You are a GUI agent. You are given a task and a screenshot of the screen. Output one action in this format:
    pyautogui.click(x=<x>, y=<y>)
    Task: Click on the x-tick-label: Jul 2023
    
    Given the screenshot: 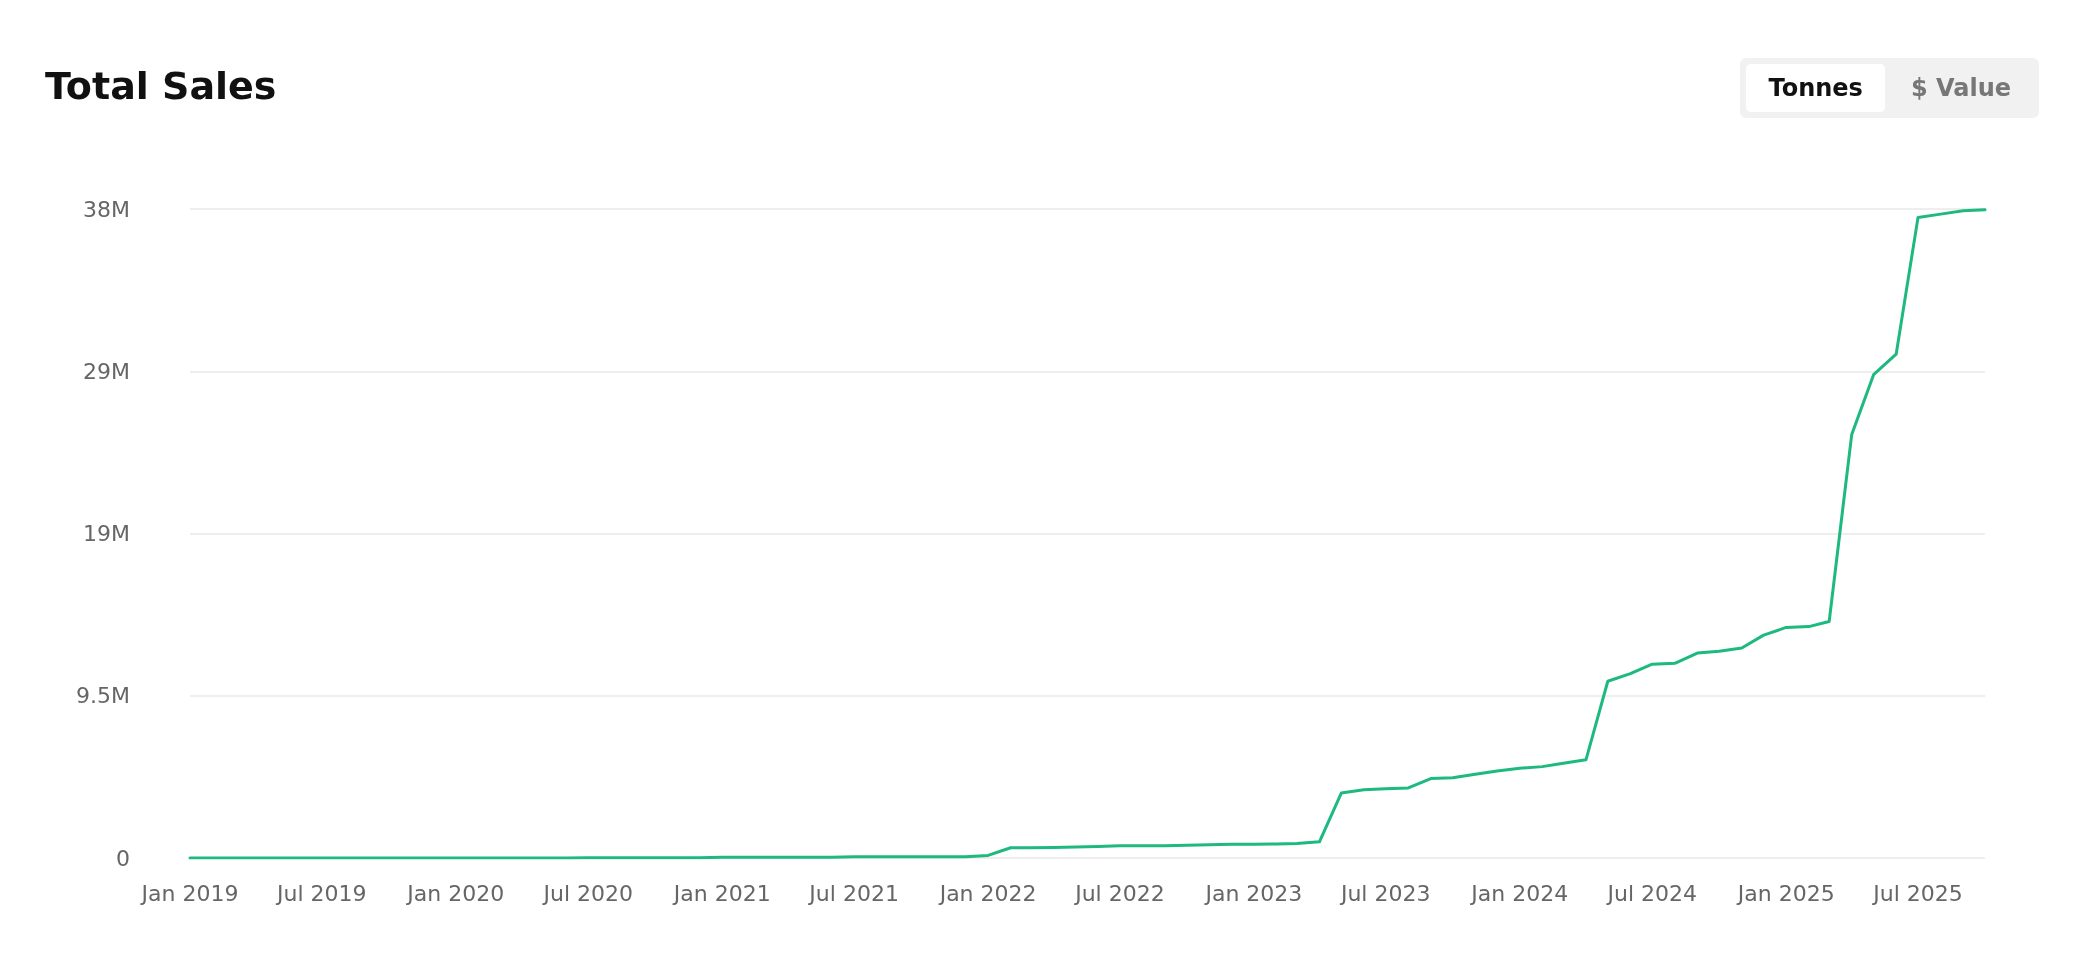 What is the action you would take?
    pyautogui.click(x=1384, y=893)
    